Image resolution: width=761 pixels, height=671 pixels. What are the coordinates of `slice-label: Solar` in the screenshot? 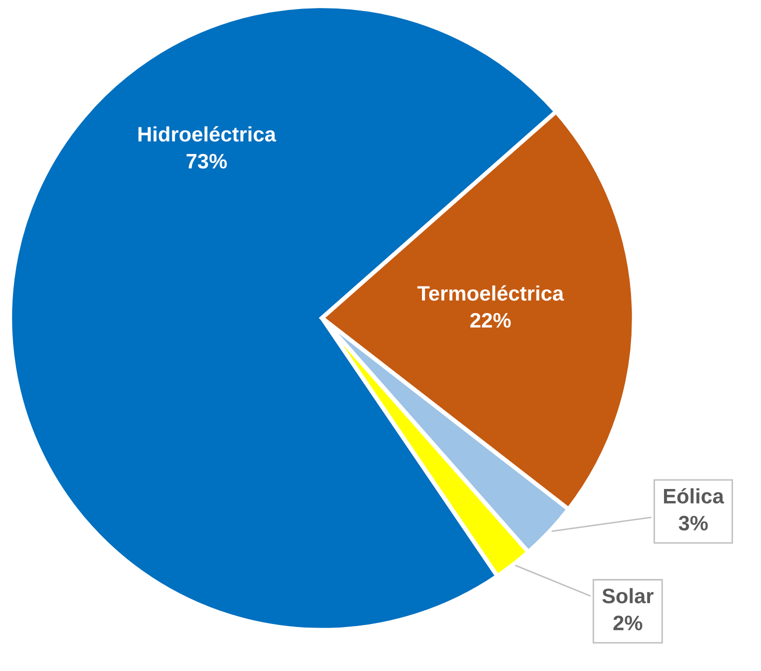 It's located at (628, 596).